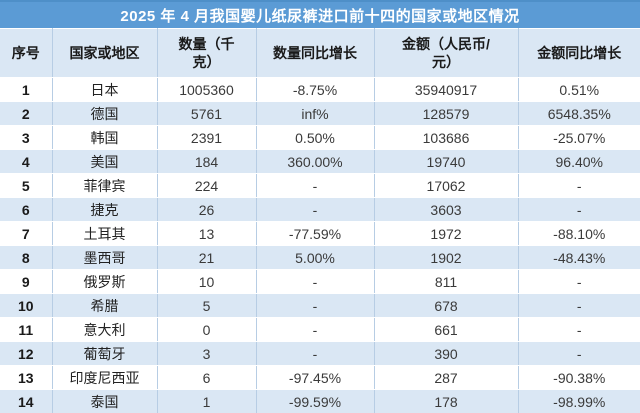  Describe the element at coordinates (446, 329) in the screenshot. I see `amount-cell: 661` at that location.